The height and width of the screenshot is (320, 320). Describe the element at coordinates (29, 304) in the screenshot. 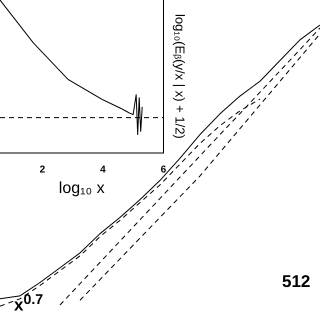

I see `annotation: x$^{0.7}$` at that location.